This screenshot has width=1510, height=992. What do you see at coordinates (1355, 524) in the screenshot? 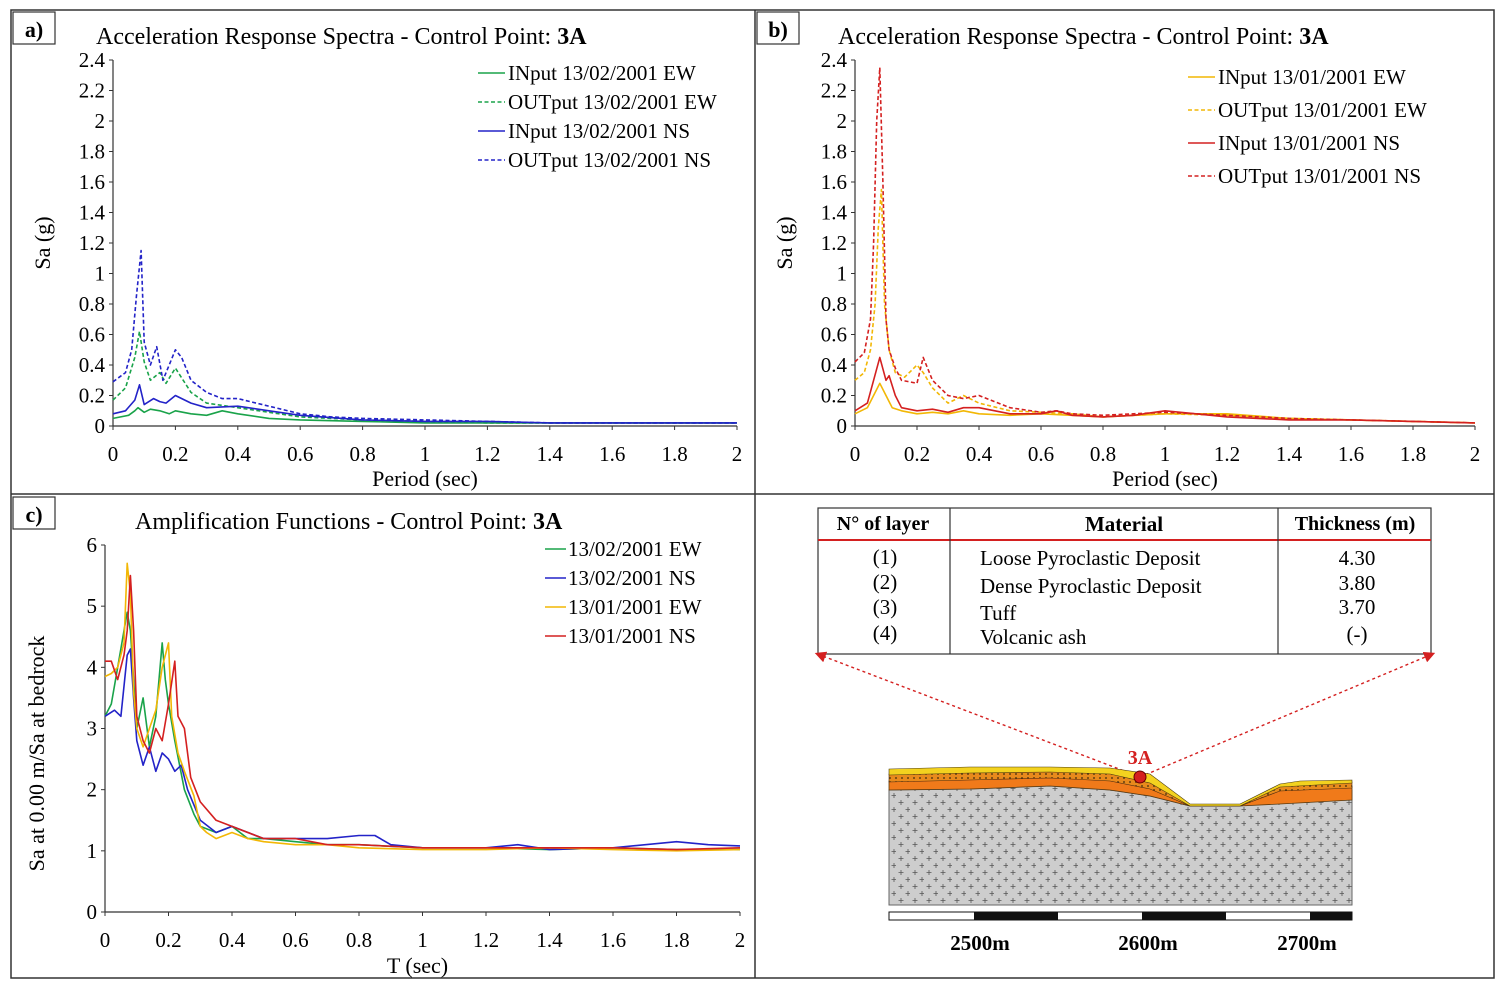
I see `layer-table-header-thickness: Thickness (m)` at bounding box center [1355, 524].